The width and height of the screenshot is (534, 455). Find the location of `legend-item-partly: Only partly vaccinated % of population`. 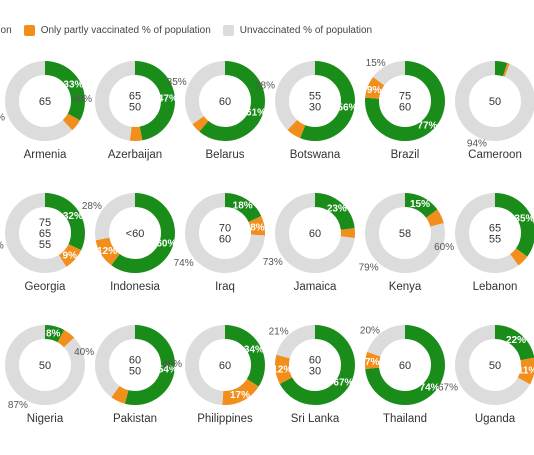

legend-item-partly: Only partly vaccinated % of population is located at coordinates (117, 30).